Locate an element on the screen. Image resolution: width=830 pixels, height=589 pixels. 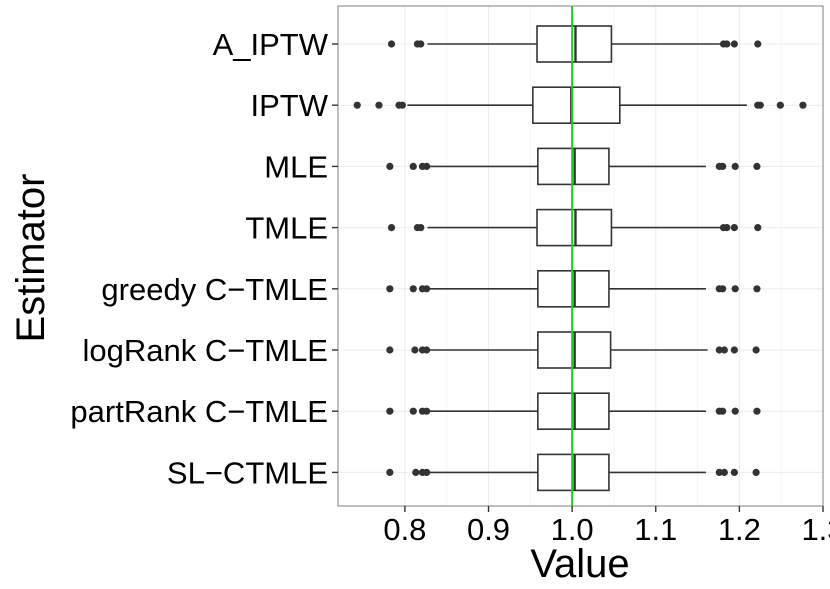
x-tick-label: 1.1 is located at coordinates (655, 529).